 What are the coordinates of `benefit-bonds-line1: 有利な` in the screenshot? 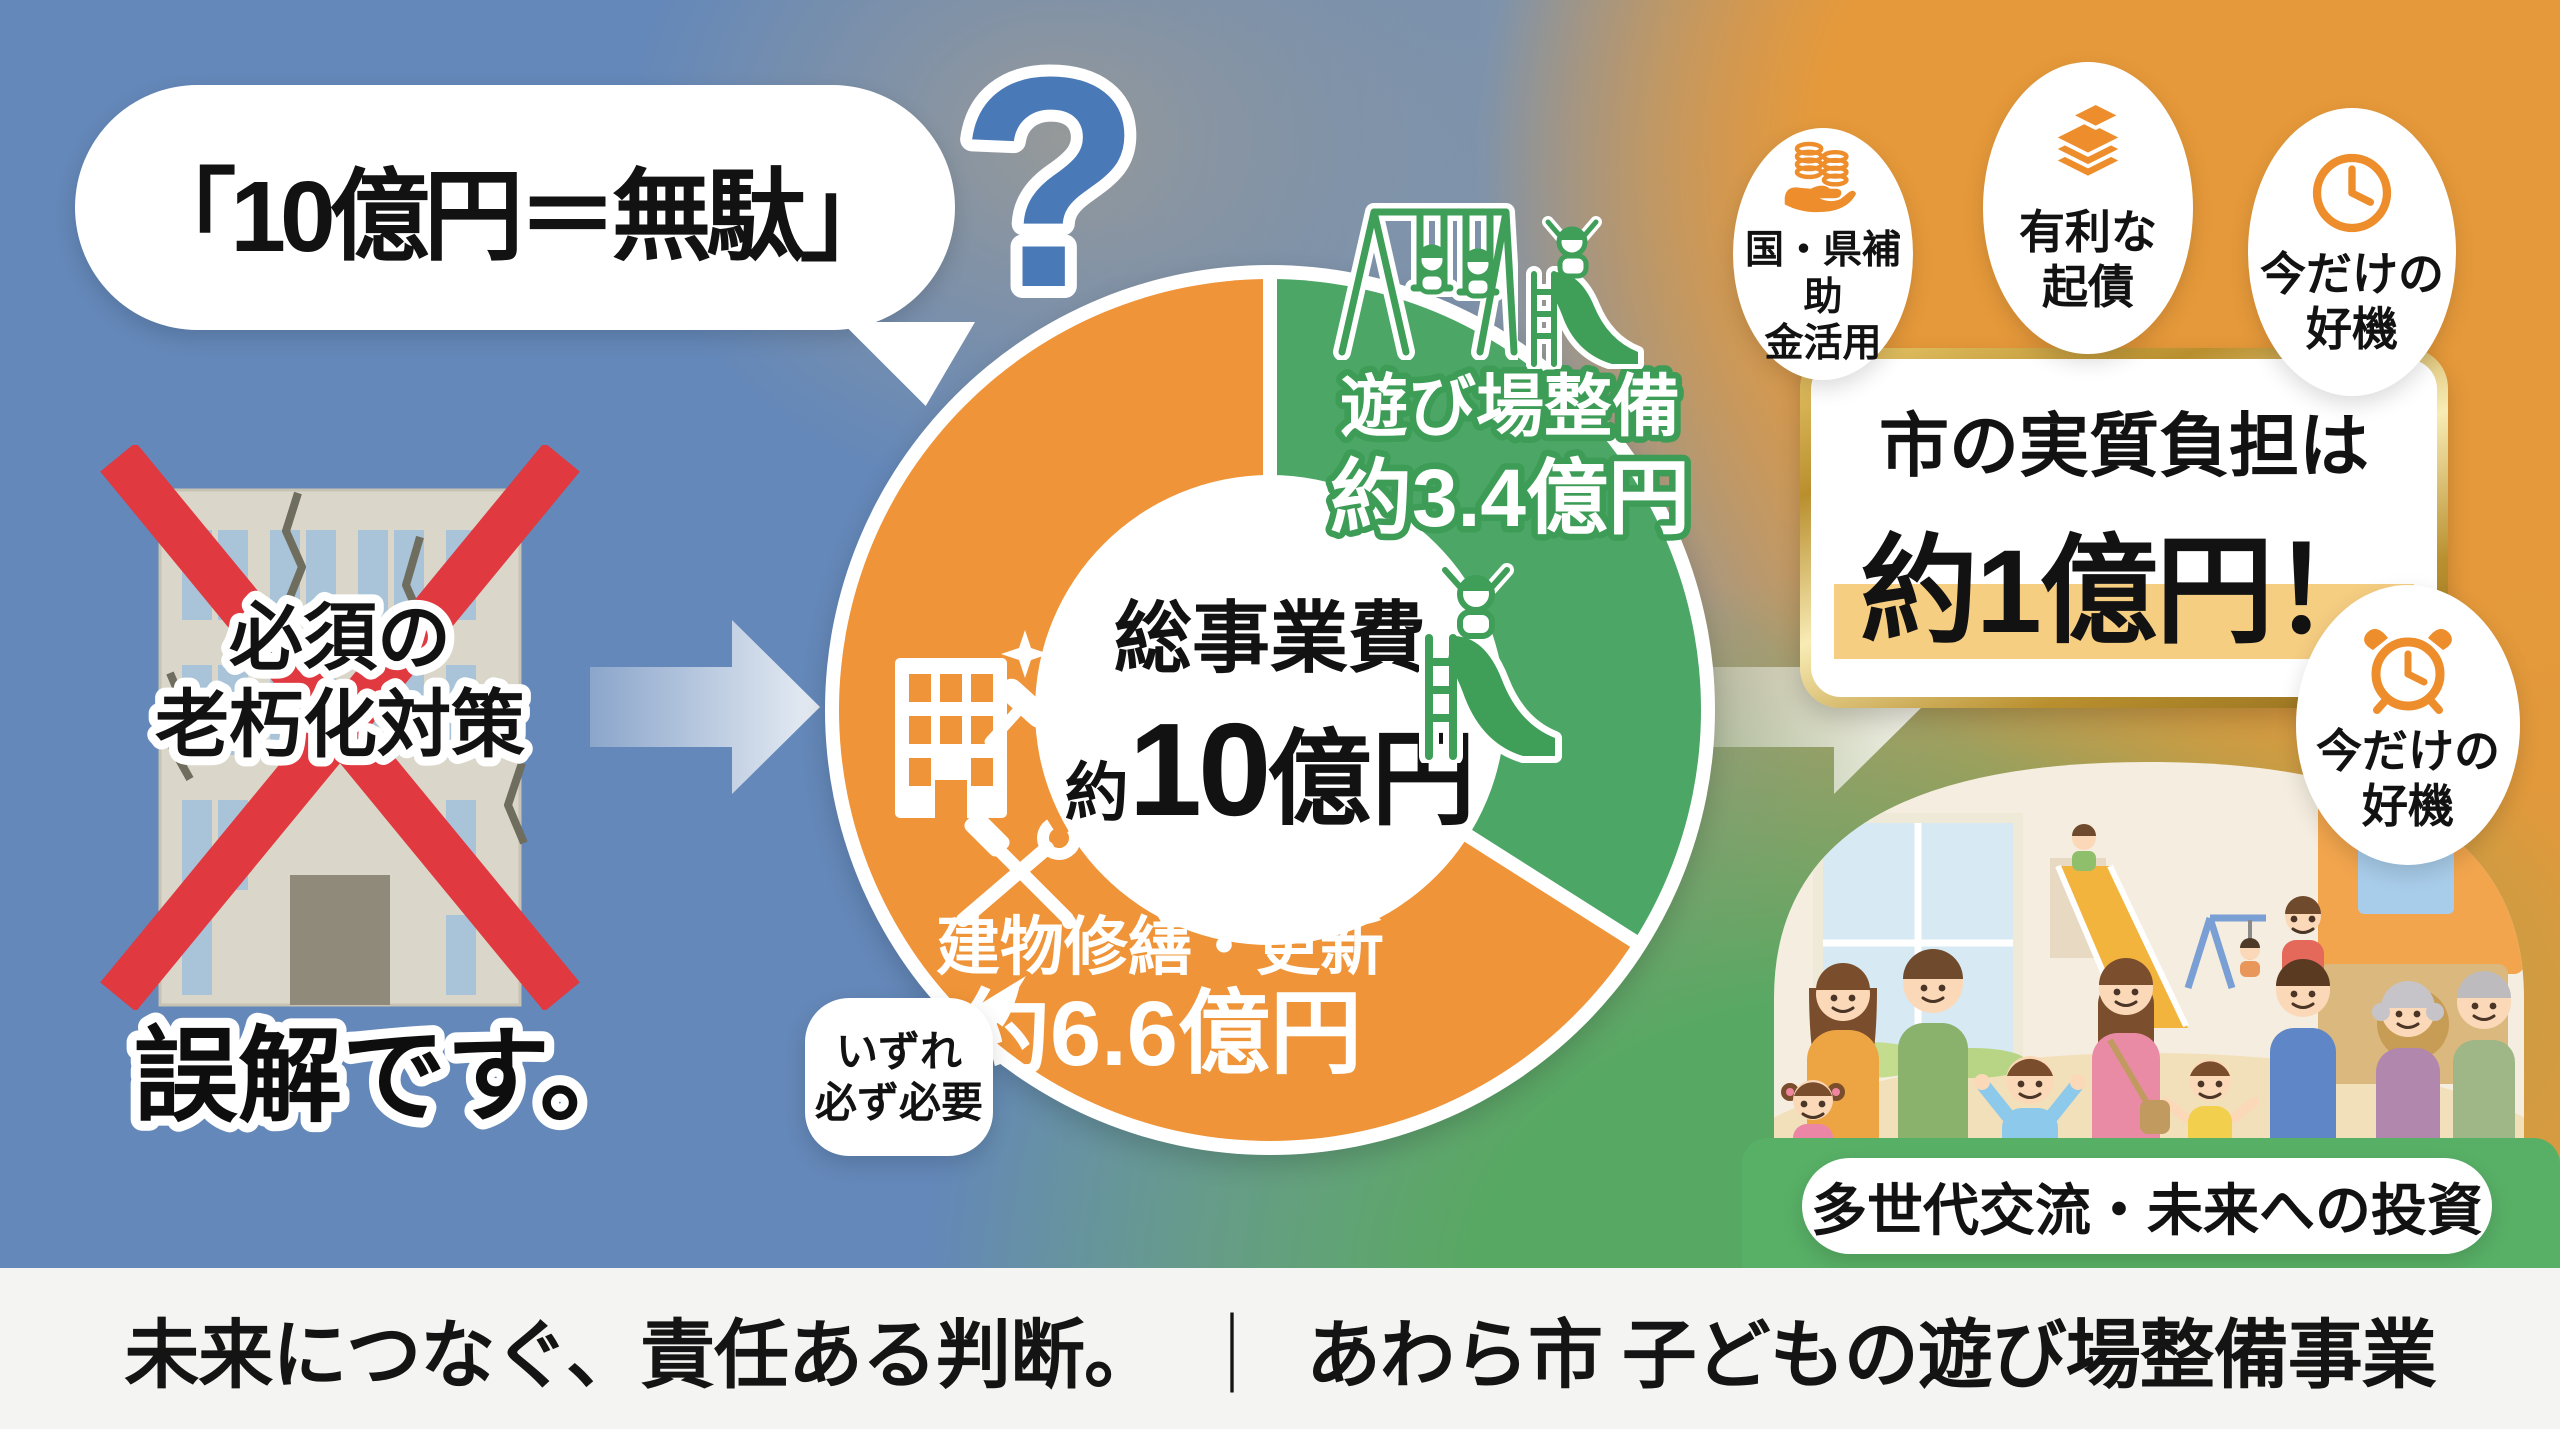 It's located at (2088, 231).